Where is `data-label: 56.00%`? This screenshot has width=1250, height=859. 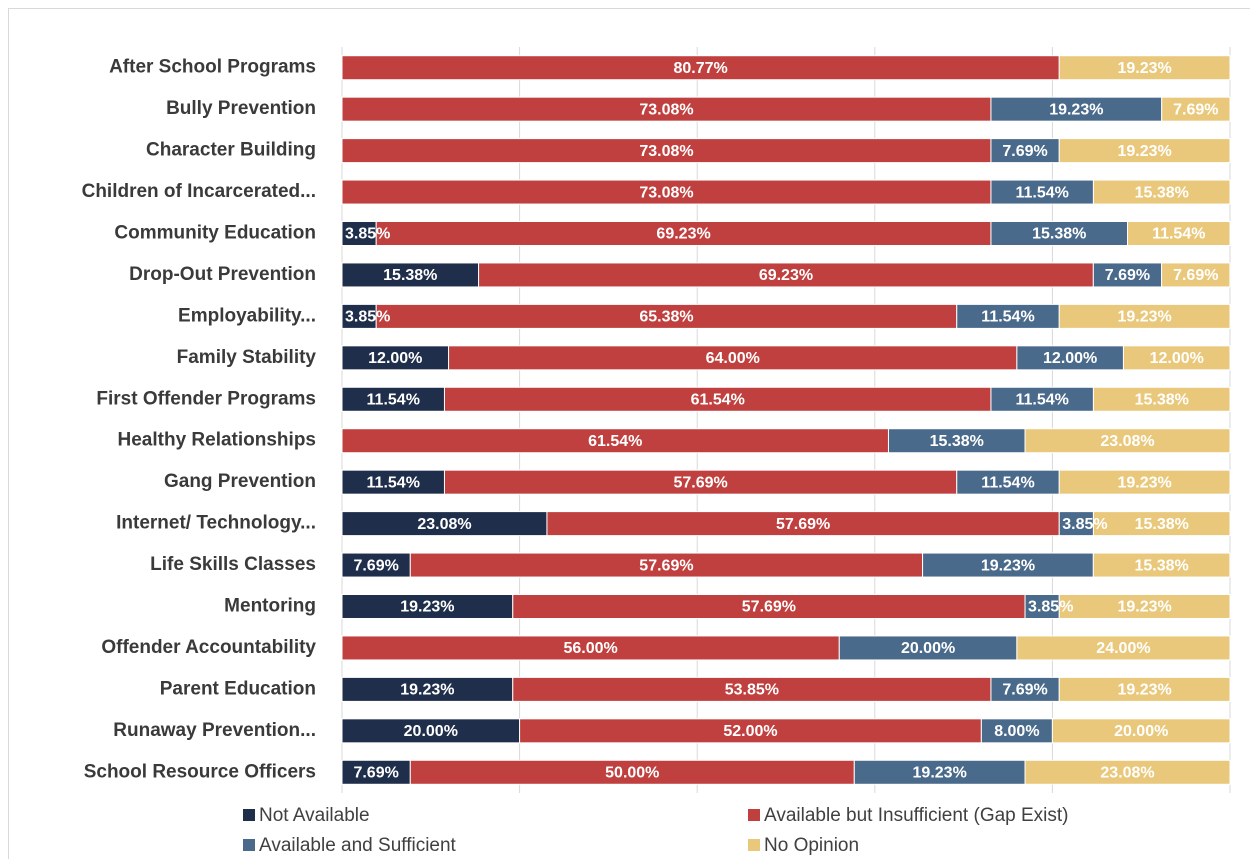 data-label: 56.00% is located at coordinates (591, 648).